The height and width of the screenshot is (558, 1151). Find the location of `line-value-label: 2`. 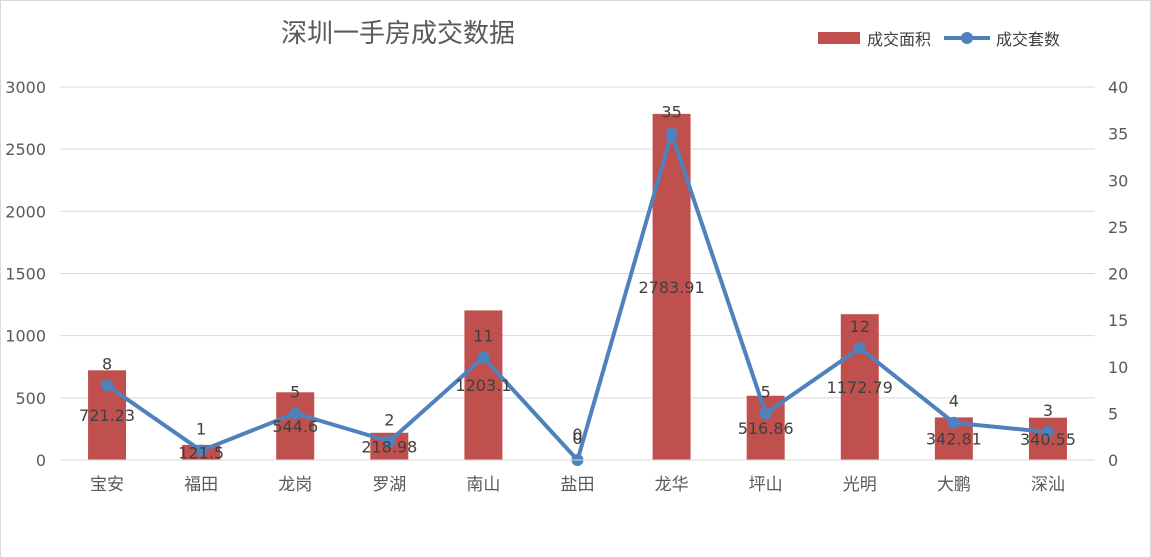

line-value-label: 2 is located at coordinates (389, 419).